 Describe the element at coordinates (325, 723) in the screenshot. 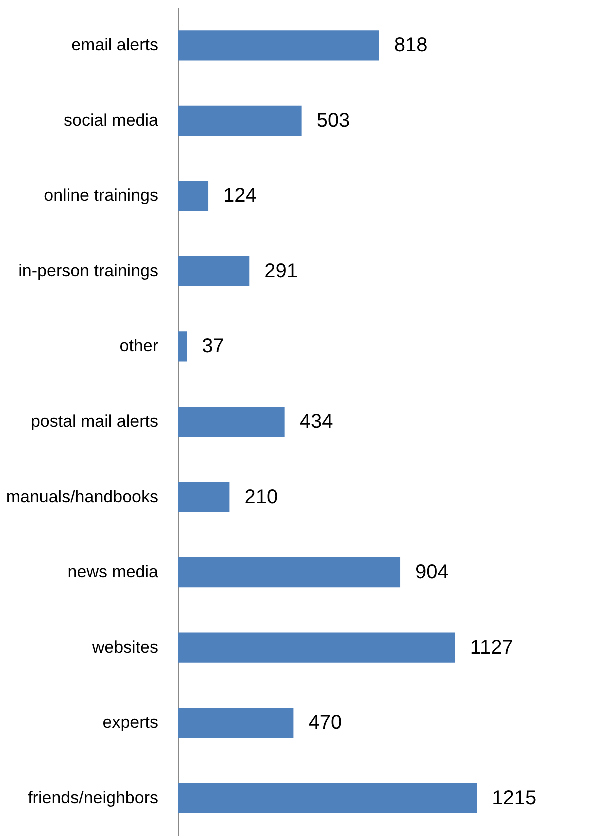

I see `data-label: 470` at that location.